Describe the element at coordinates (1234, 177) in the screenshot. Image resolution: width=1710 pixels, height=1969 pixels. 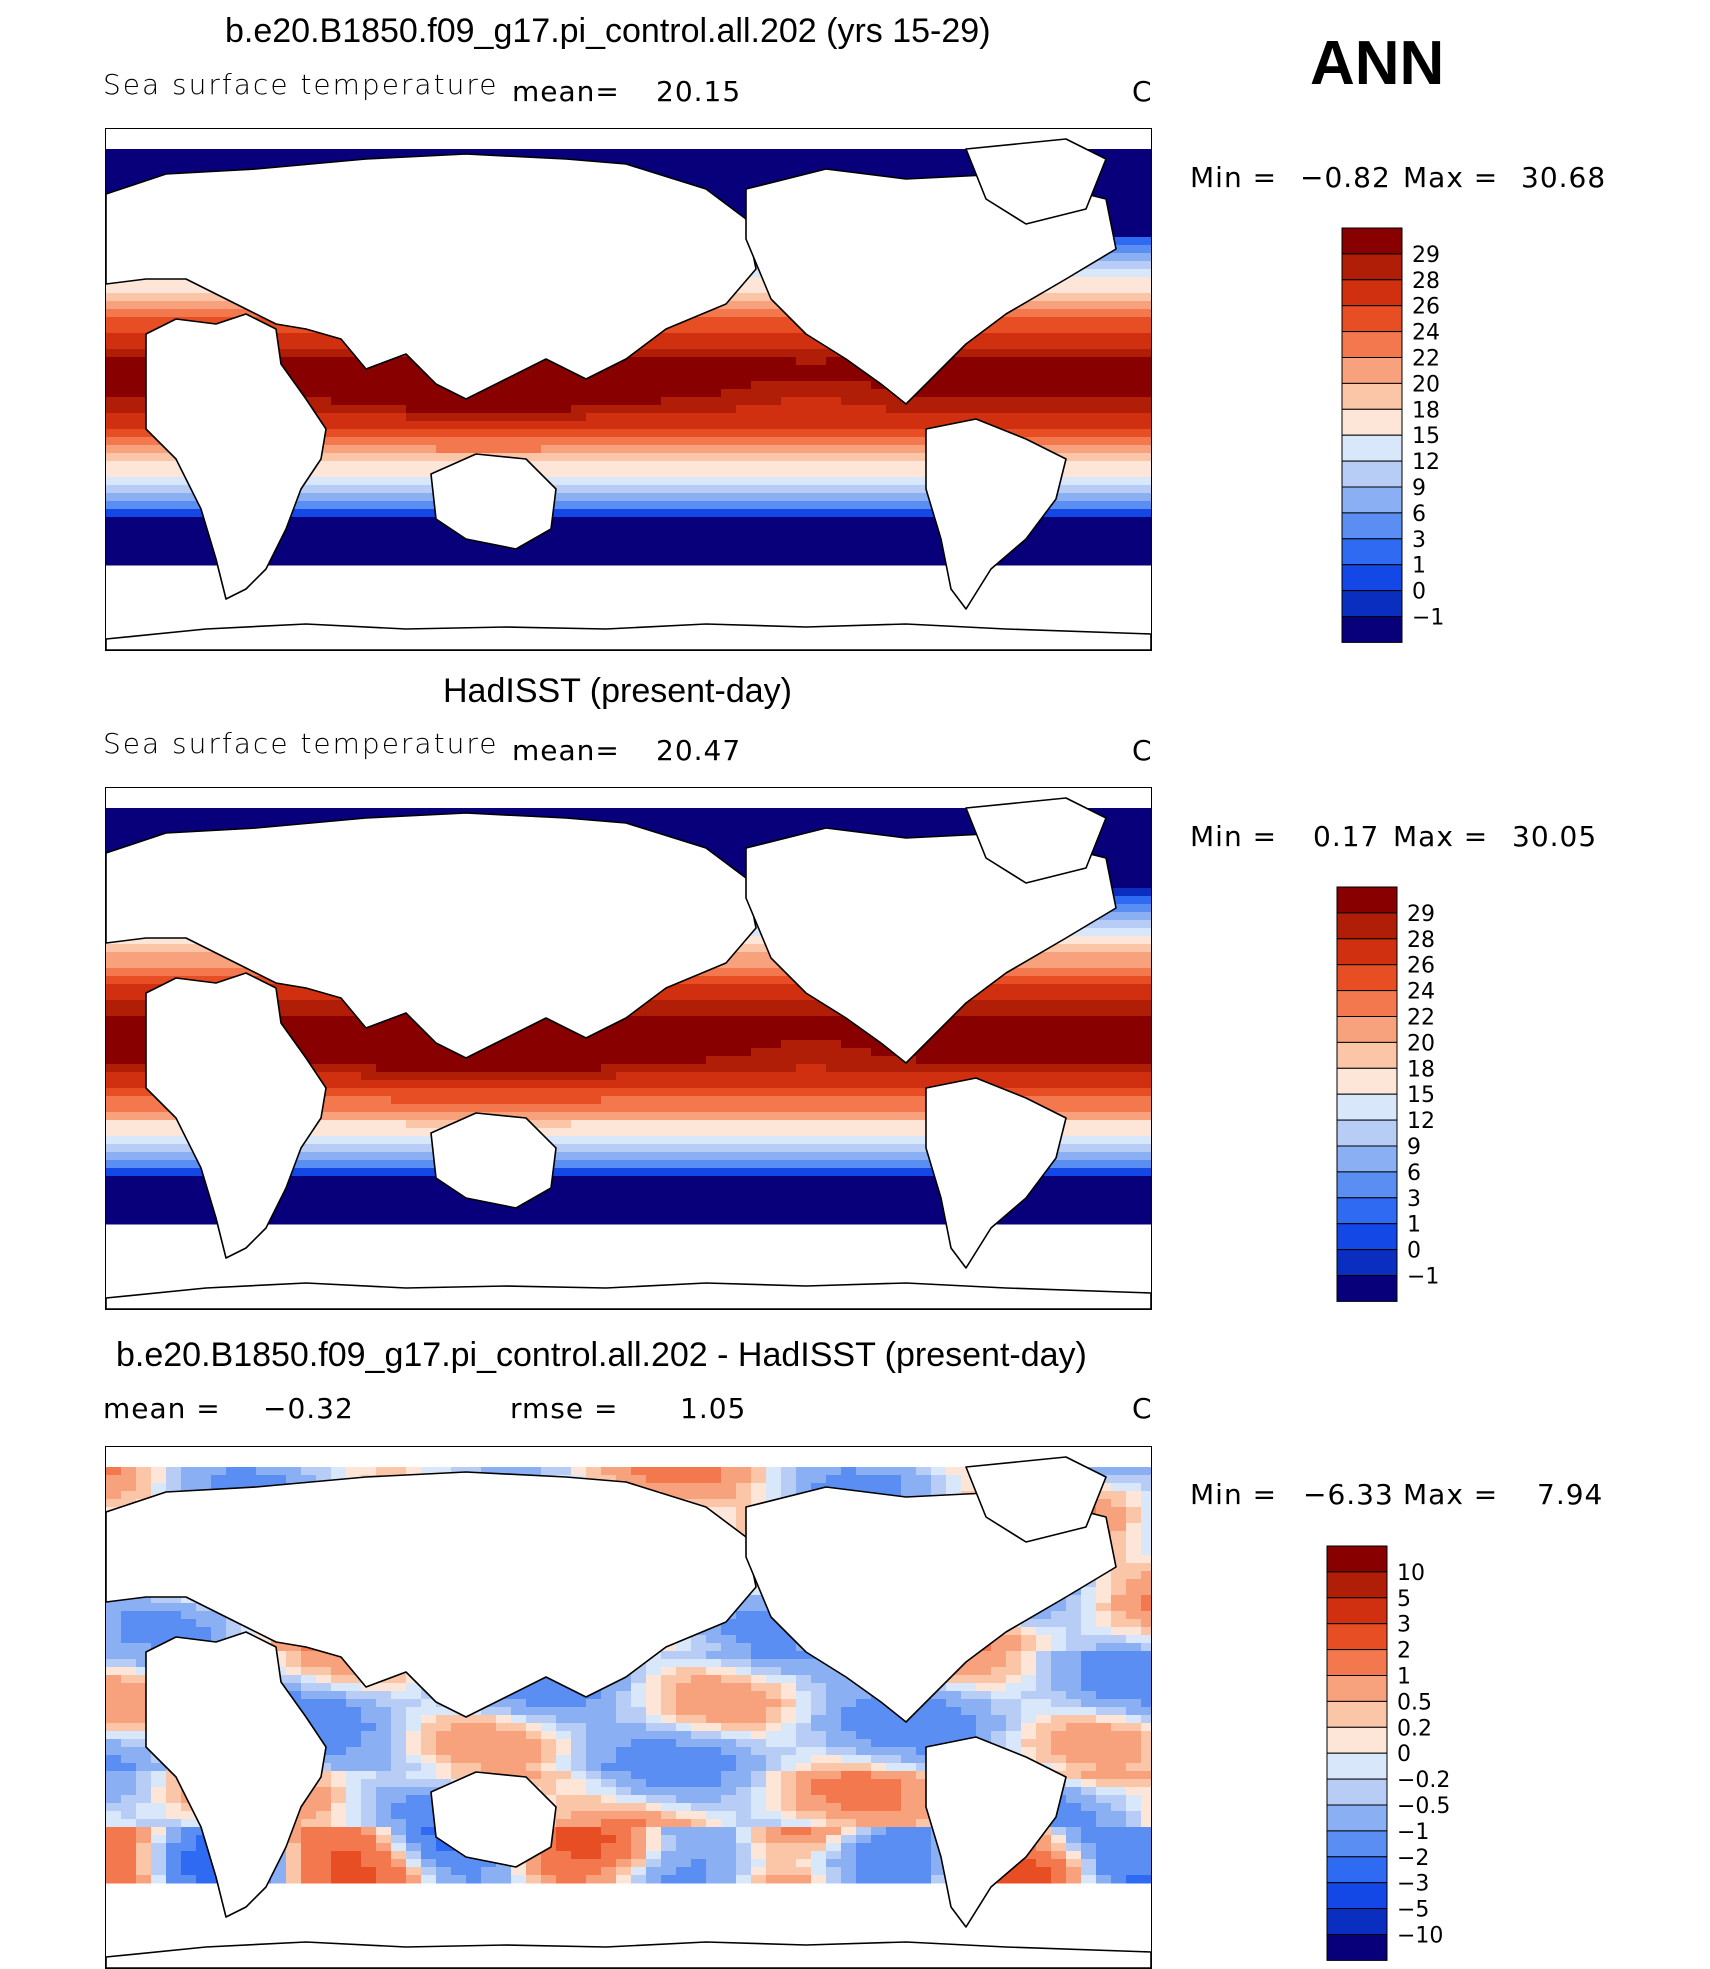
I see `panel-1-min-label: Min =` at that location.